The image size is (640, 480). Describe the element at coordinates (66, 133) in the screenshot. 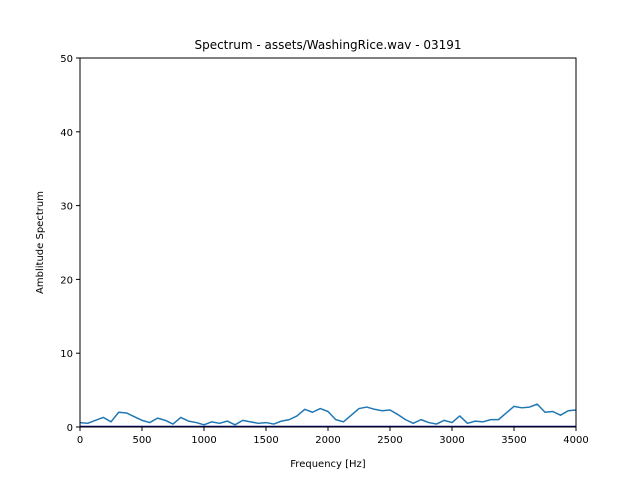

I see `y-tick-label: 40` at that location.